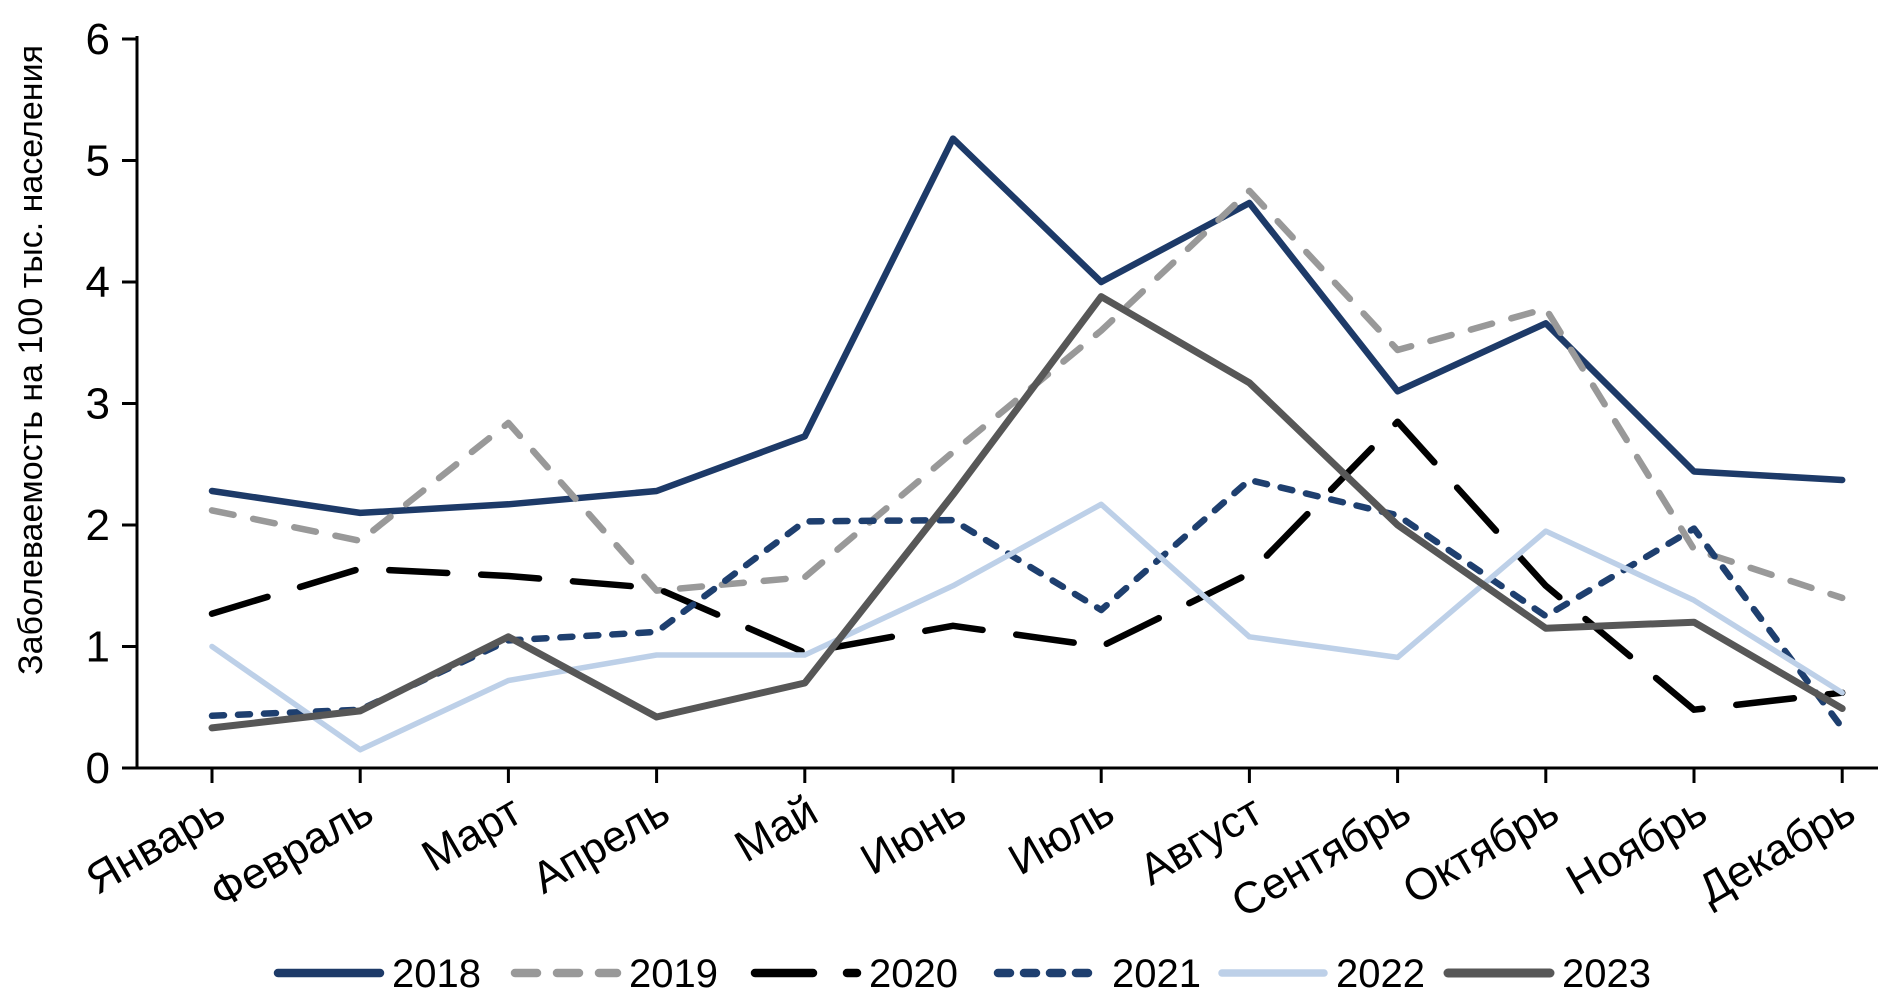  I want to click on x-tick-label-month: Июнь, so click(913, 835).